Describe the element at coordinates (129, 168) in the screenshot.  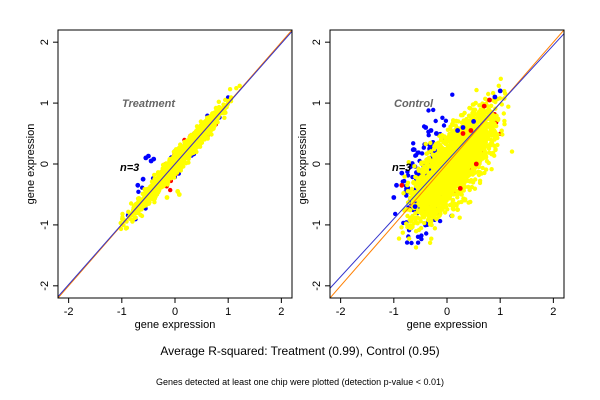
I see `treatment-n-label: n=3` at that location.